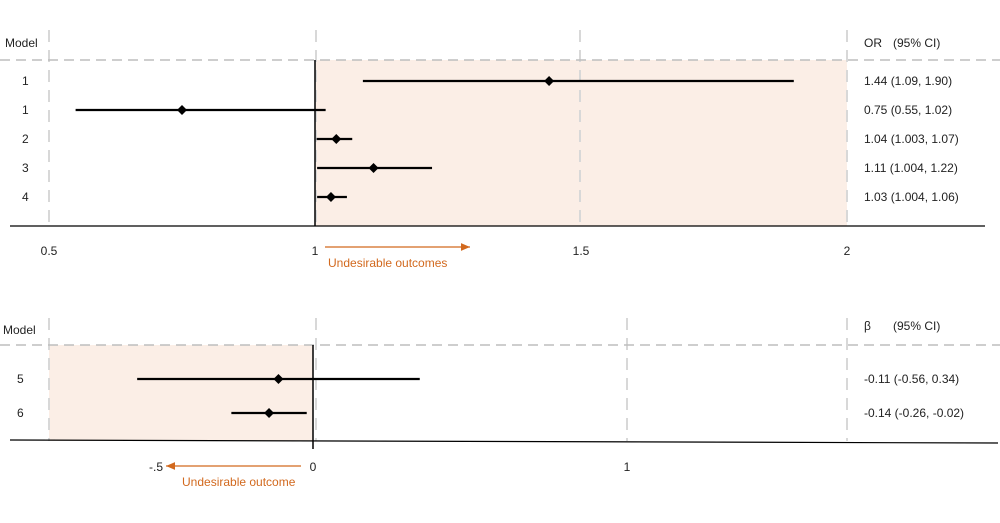 This screenshot has width=1000, height=523. What do you see at coordinates (25, 197) in the screenshot?
I see `model-label: 4` at bounding box center [25, 197].